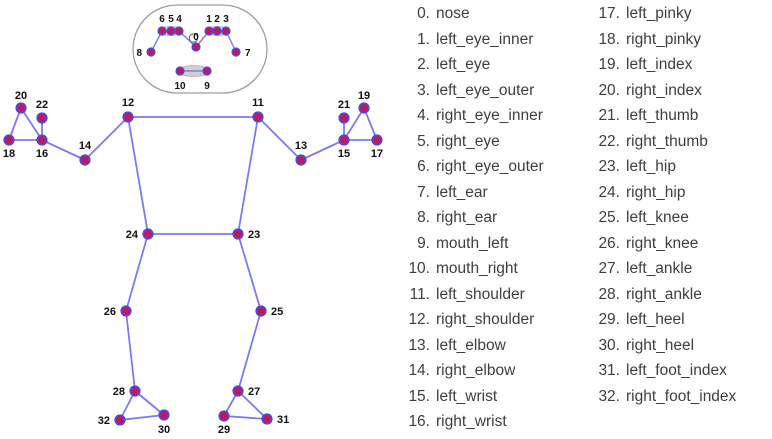 Image resolution: width=772 pixels, height=439 pixels. I want to click on legend-item-index: 26., so click(609, 243).